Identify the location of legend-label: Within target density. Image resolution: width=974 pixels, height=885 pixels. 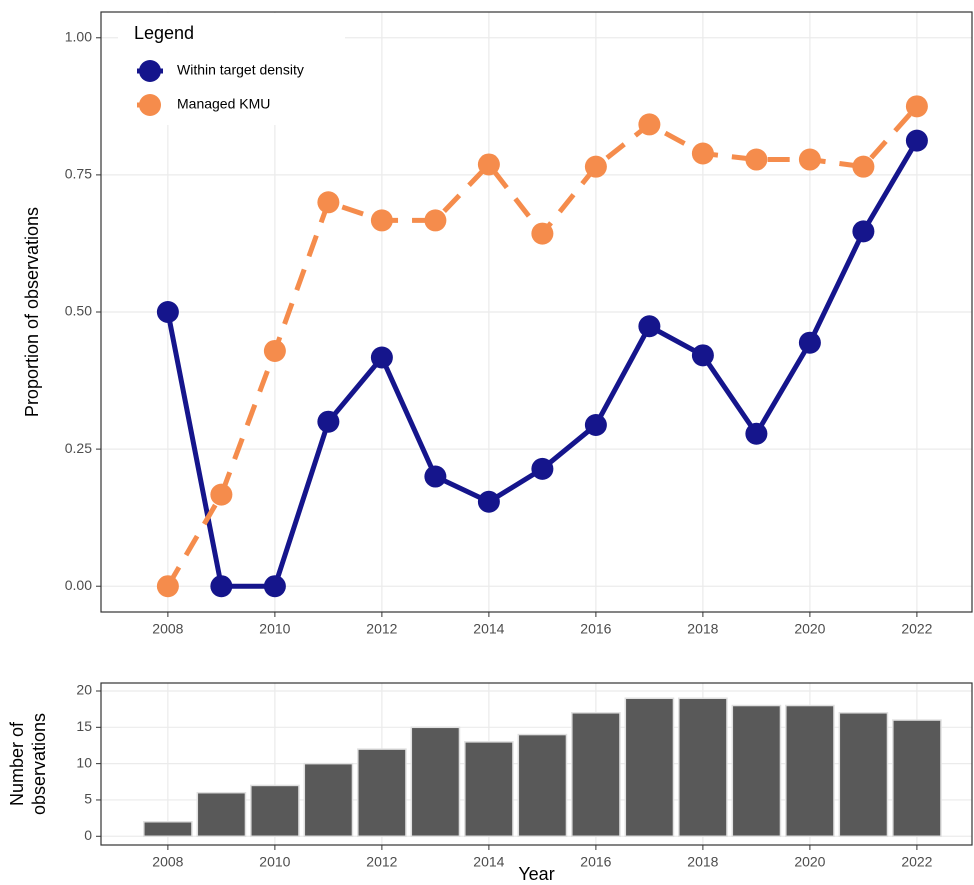
(240, 70).